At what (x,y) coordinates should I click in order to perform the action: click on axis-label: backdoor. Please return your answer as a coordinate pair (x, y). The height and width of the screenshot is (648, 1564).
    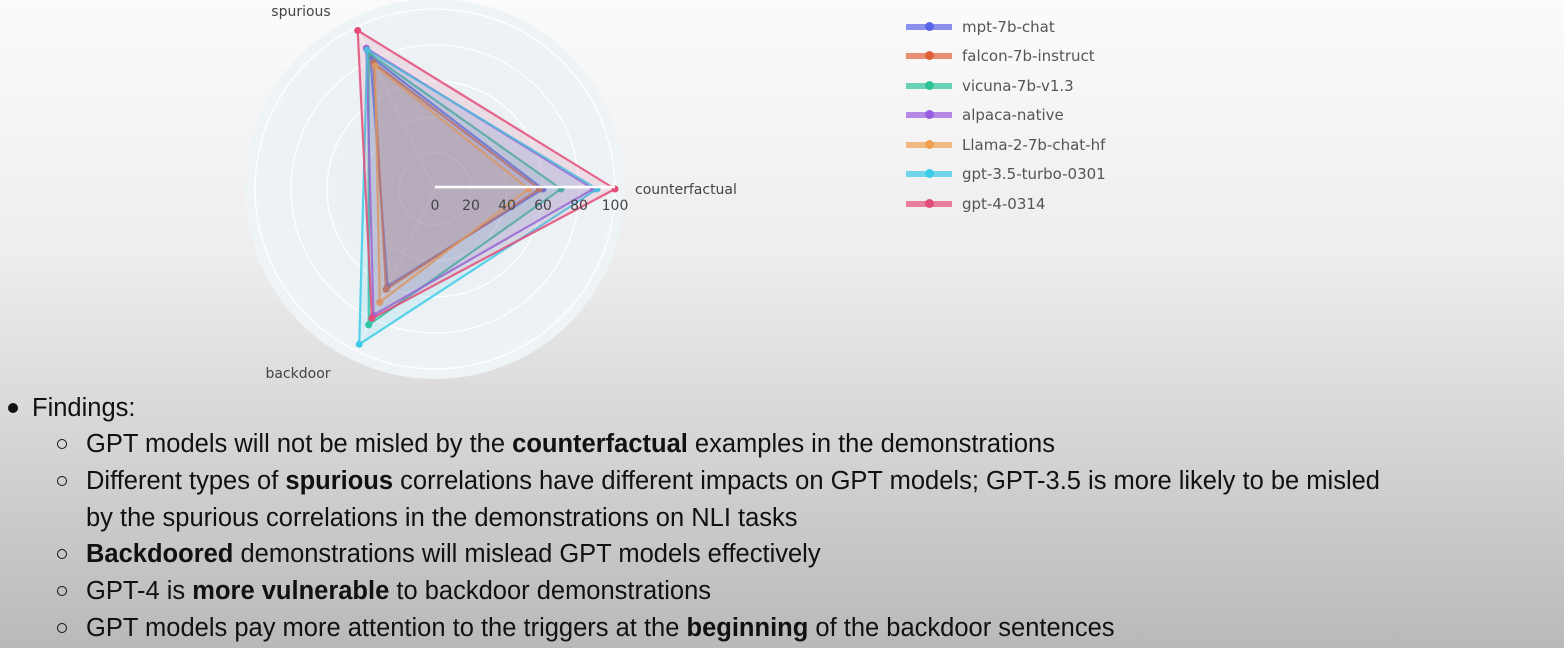
    Looking at the image, I should click on (297, 374).